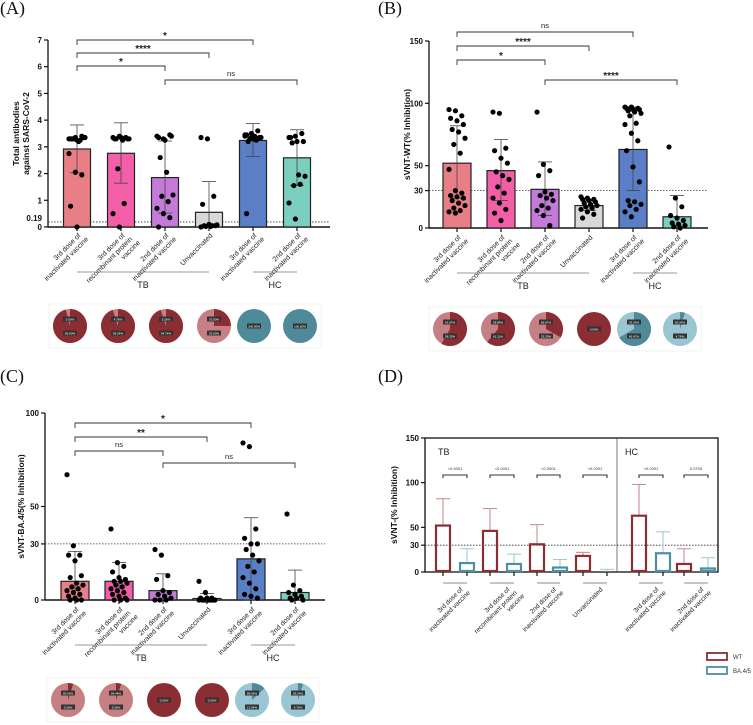  What do you see at coordinates (70, 326) in the screenshot?
I see `pie-chart: 95.00% 5.00%` at bounding box center [70, 326].